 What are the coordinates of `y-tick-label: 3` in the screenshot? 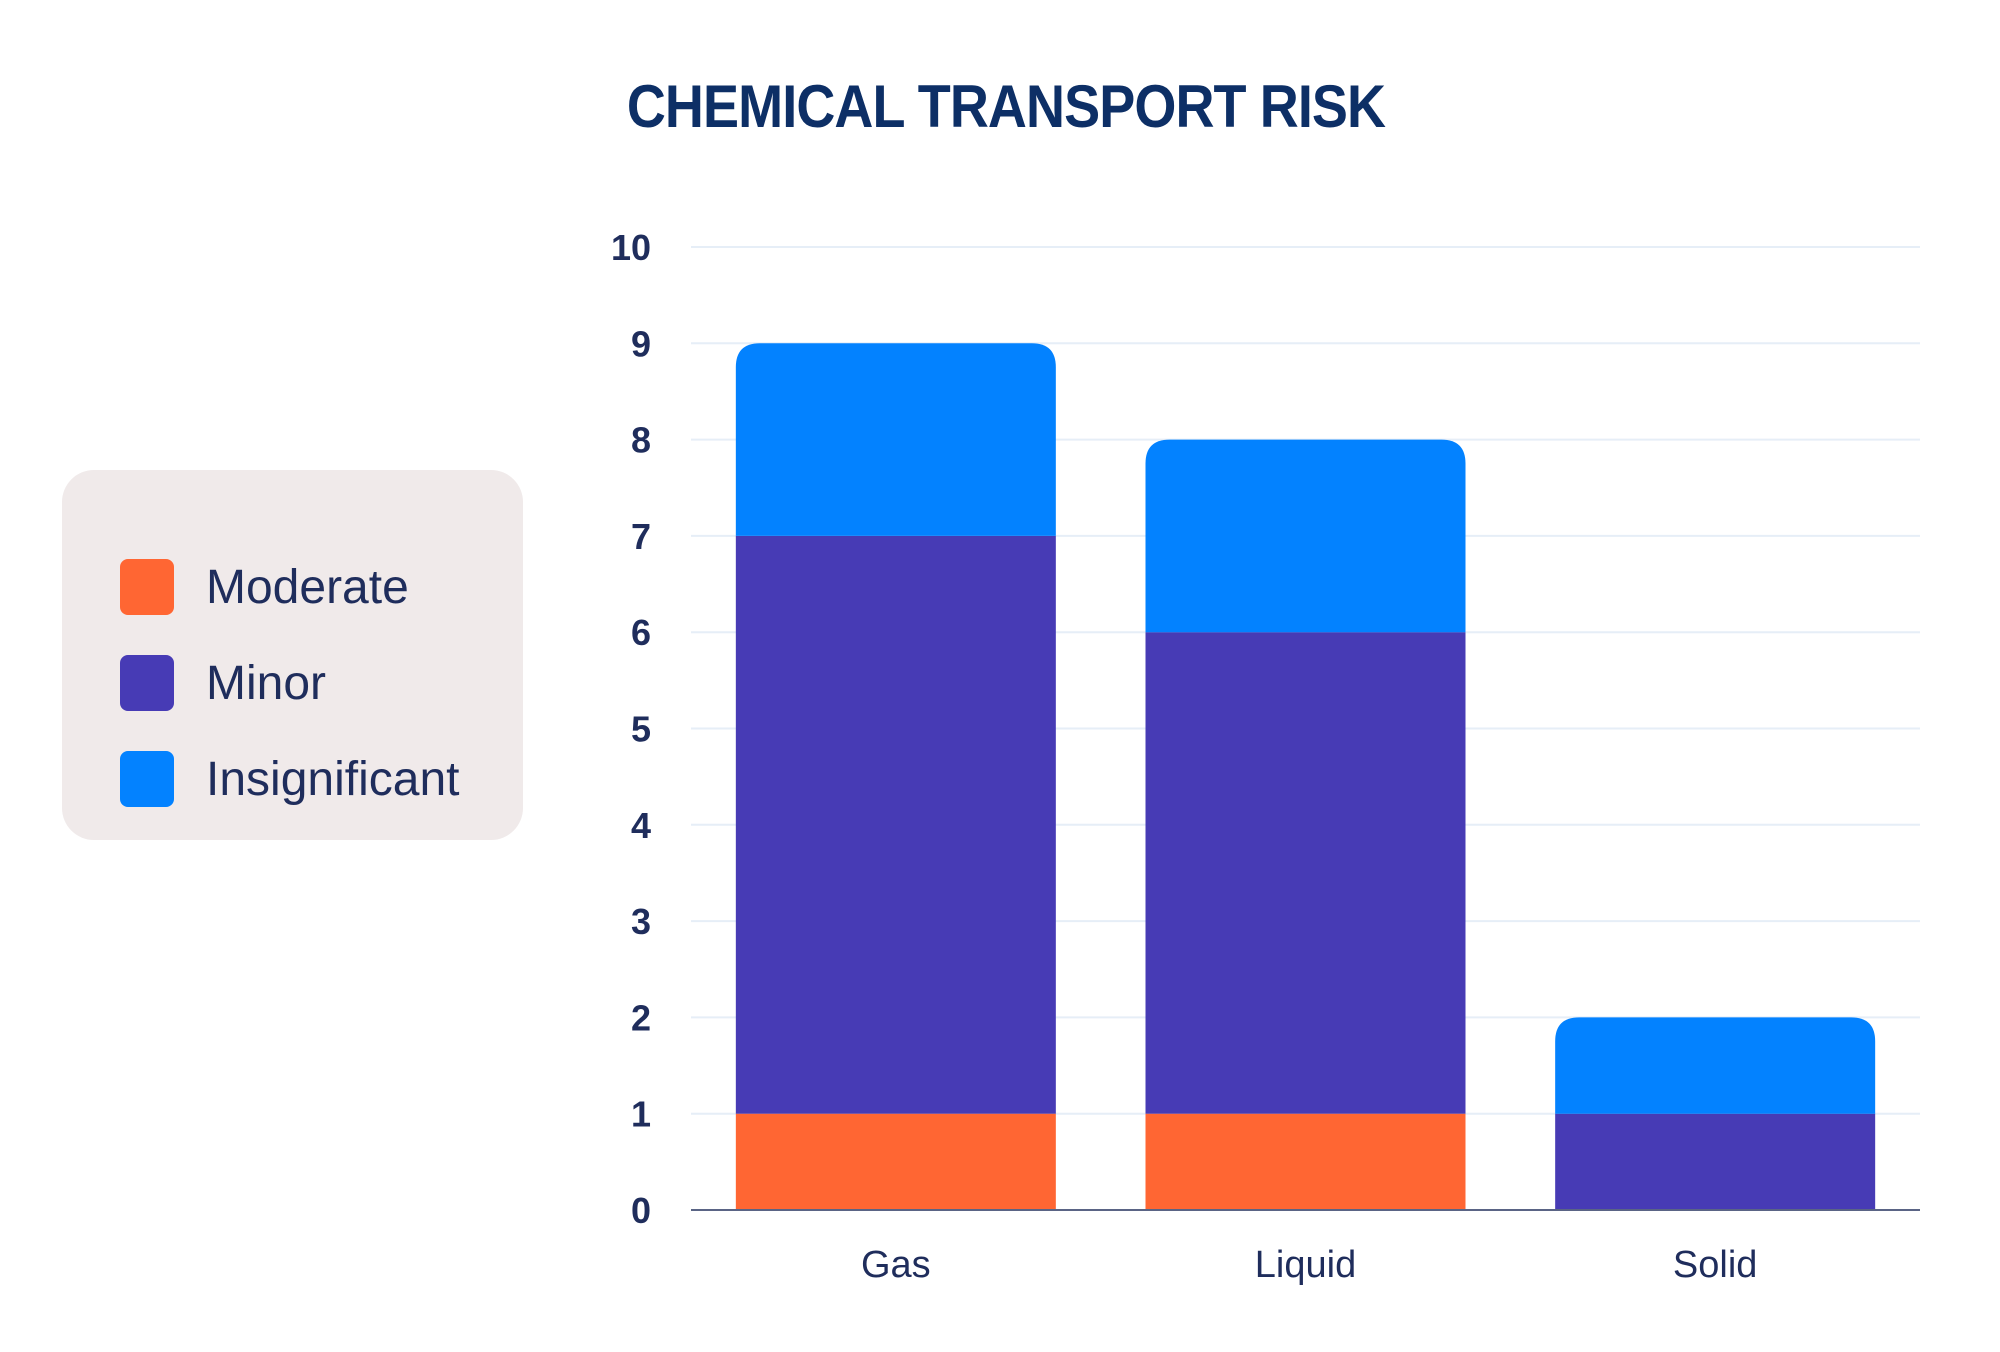 It's located at (641, 921).